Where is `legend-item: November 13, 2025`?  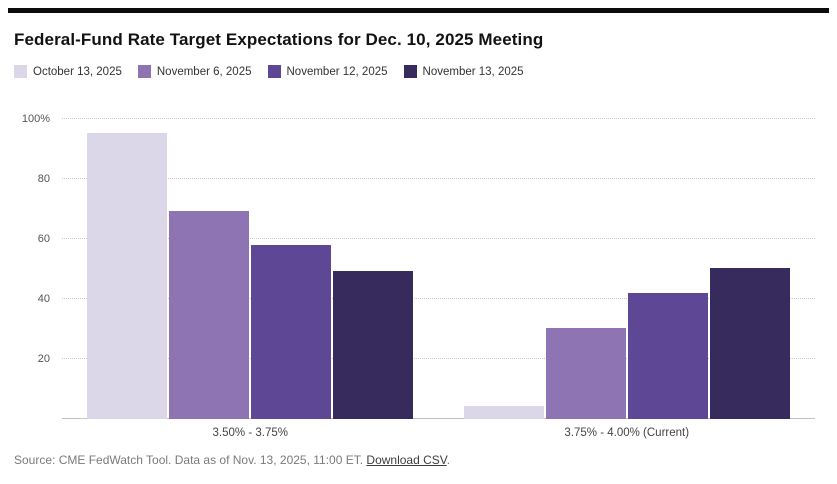 legend-item: November 13, 2025 is located at coordinates (463, 71).